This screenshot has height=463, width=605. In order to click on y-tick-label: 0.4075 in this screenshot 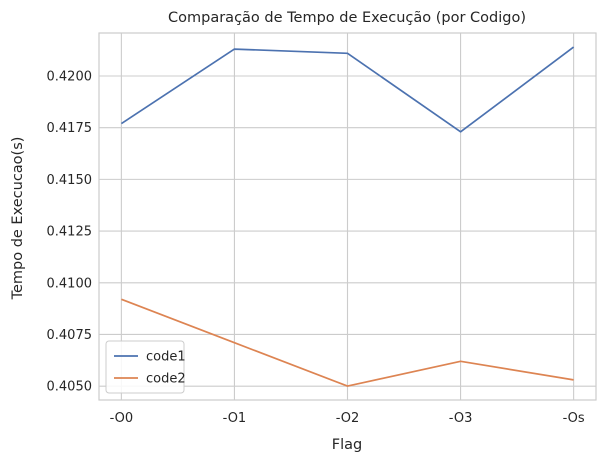, I will do `click(70, 335)`.